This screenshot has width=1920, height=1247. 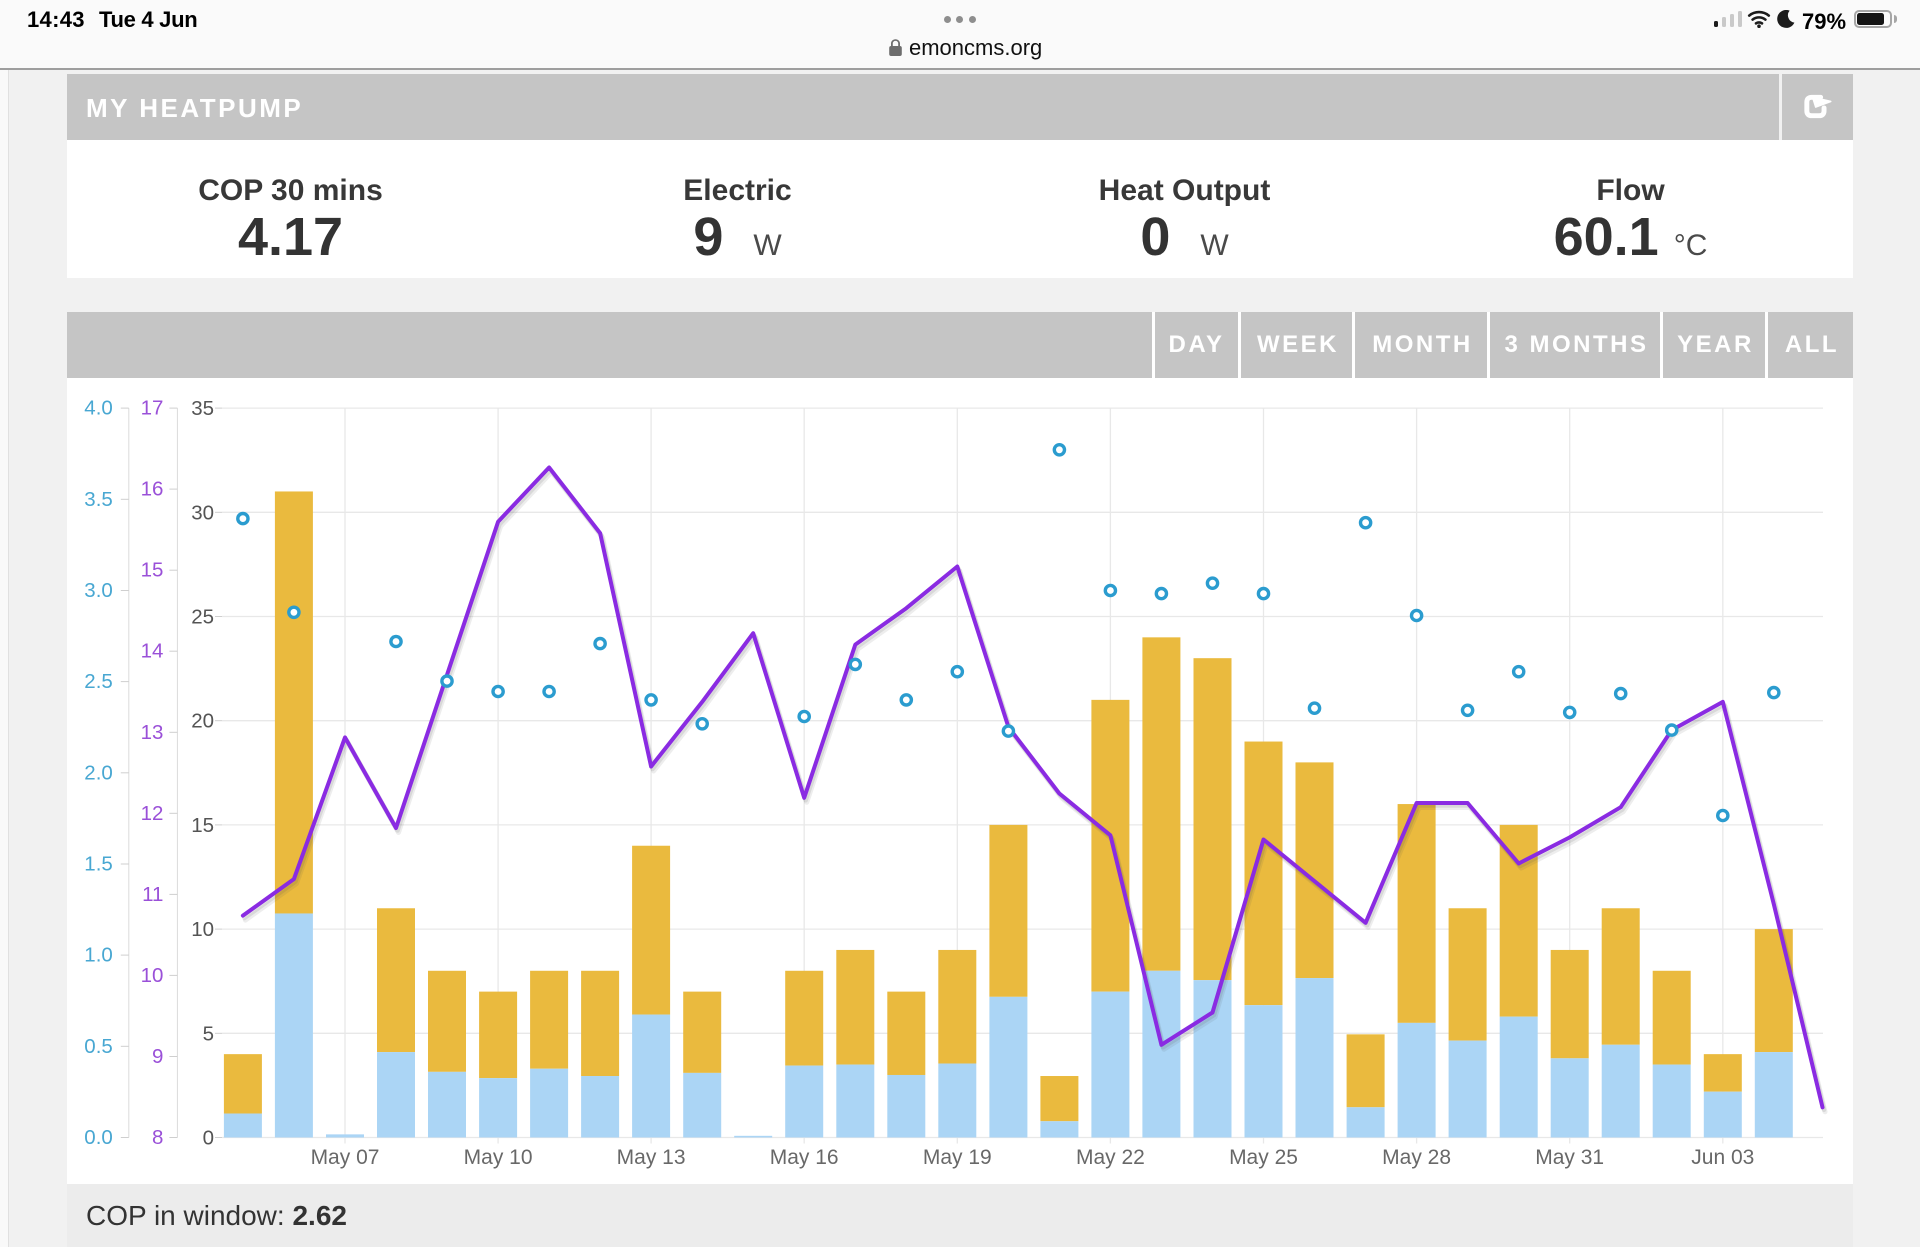 I want to click on svg-text: 20, so click(x=202, y=721).